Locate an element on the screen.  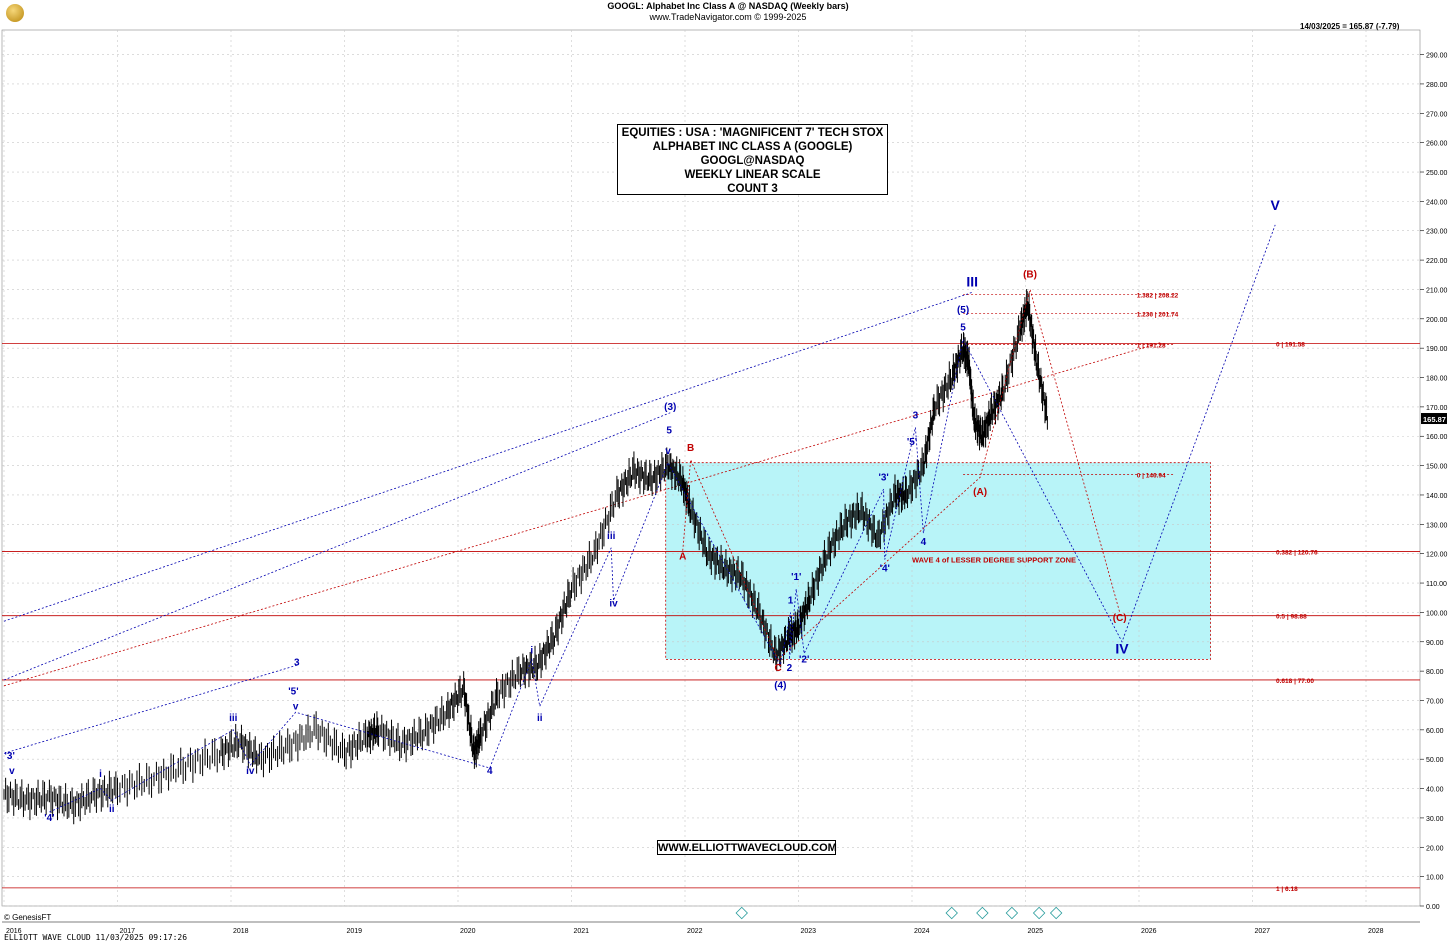
wave-label-red: B is located at coordinates (690, 448).